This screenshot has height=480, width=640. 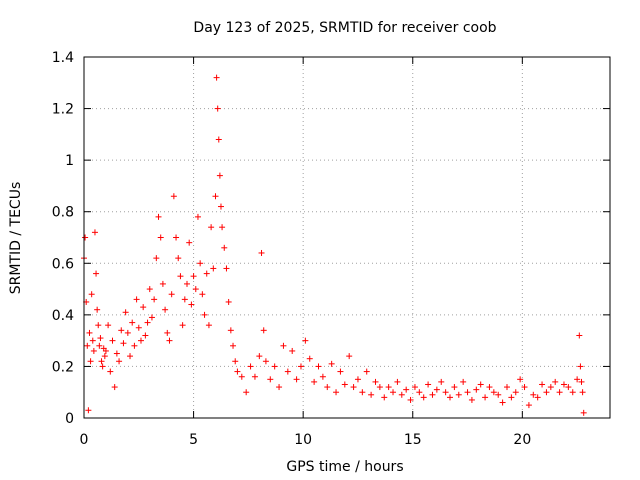 What do you see at coordinates (63, 367) in the screenshot?
I see `y-tick-label: 0.2` at bounding box center [63, 367].